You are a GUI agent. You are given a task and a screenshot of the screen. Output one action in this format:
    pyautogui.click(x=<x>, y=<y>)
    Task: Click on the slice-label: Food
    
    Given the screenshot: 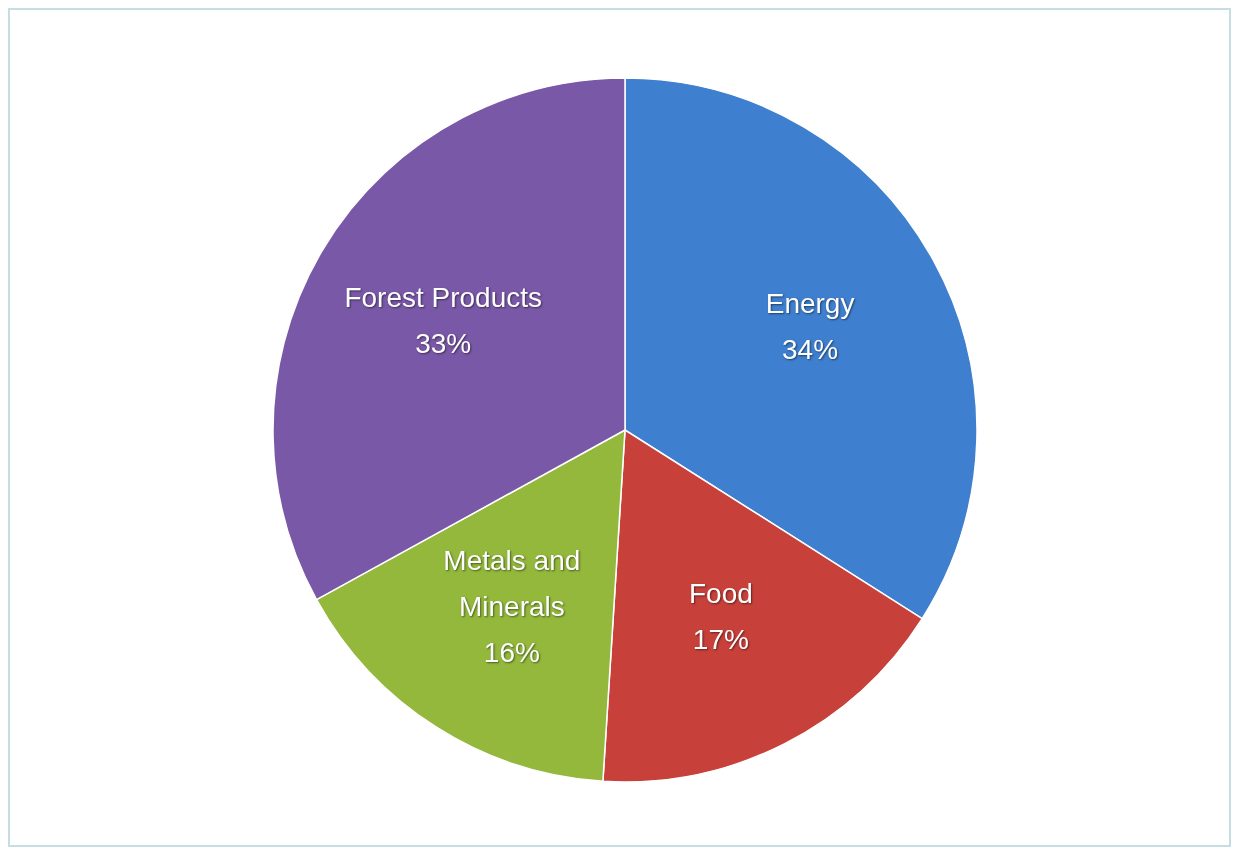 What is the action you would take?
    pyautogui.click(x=720, y=593)
    